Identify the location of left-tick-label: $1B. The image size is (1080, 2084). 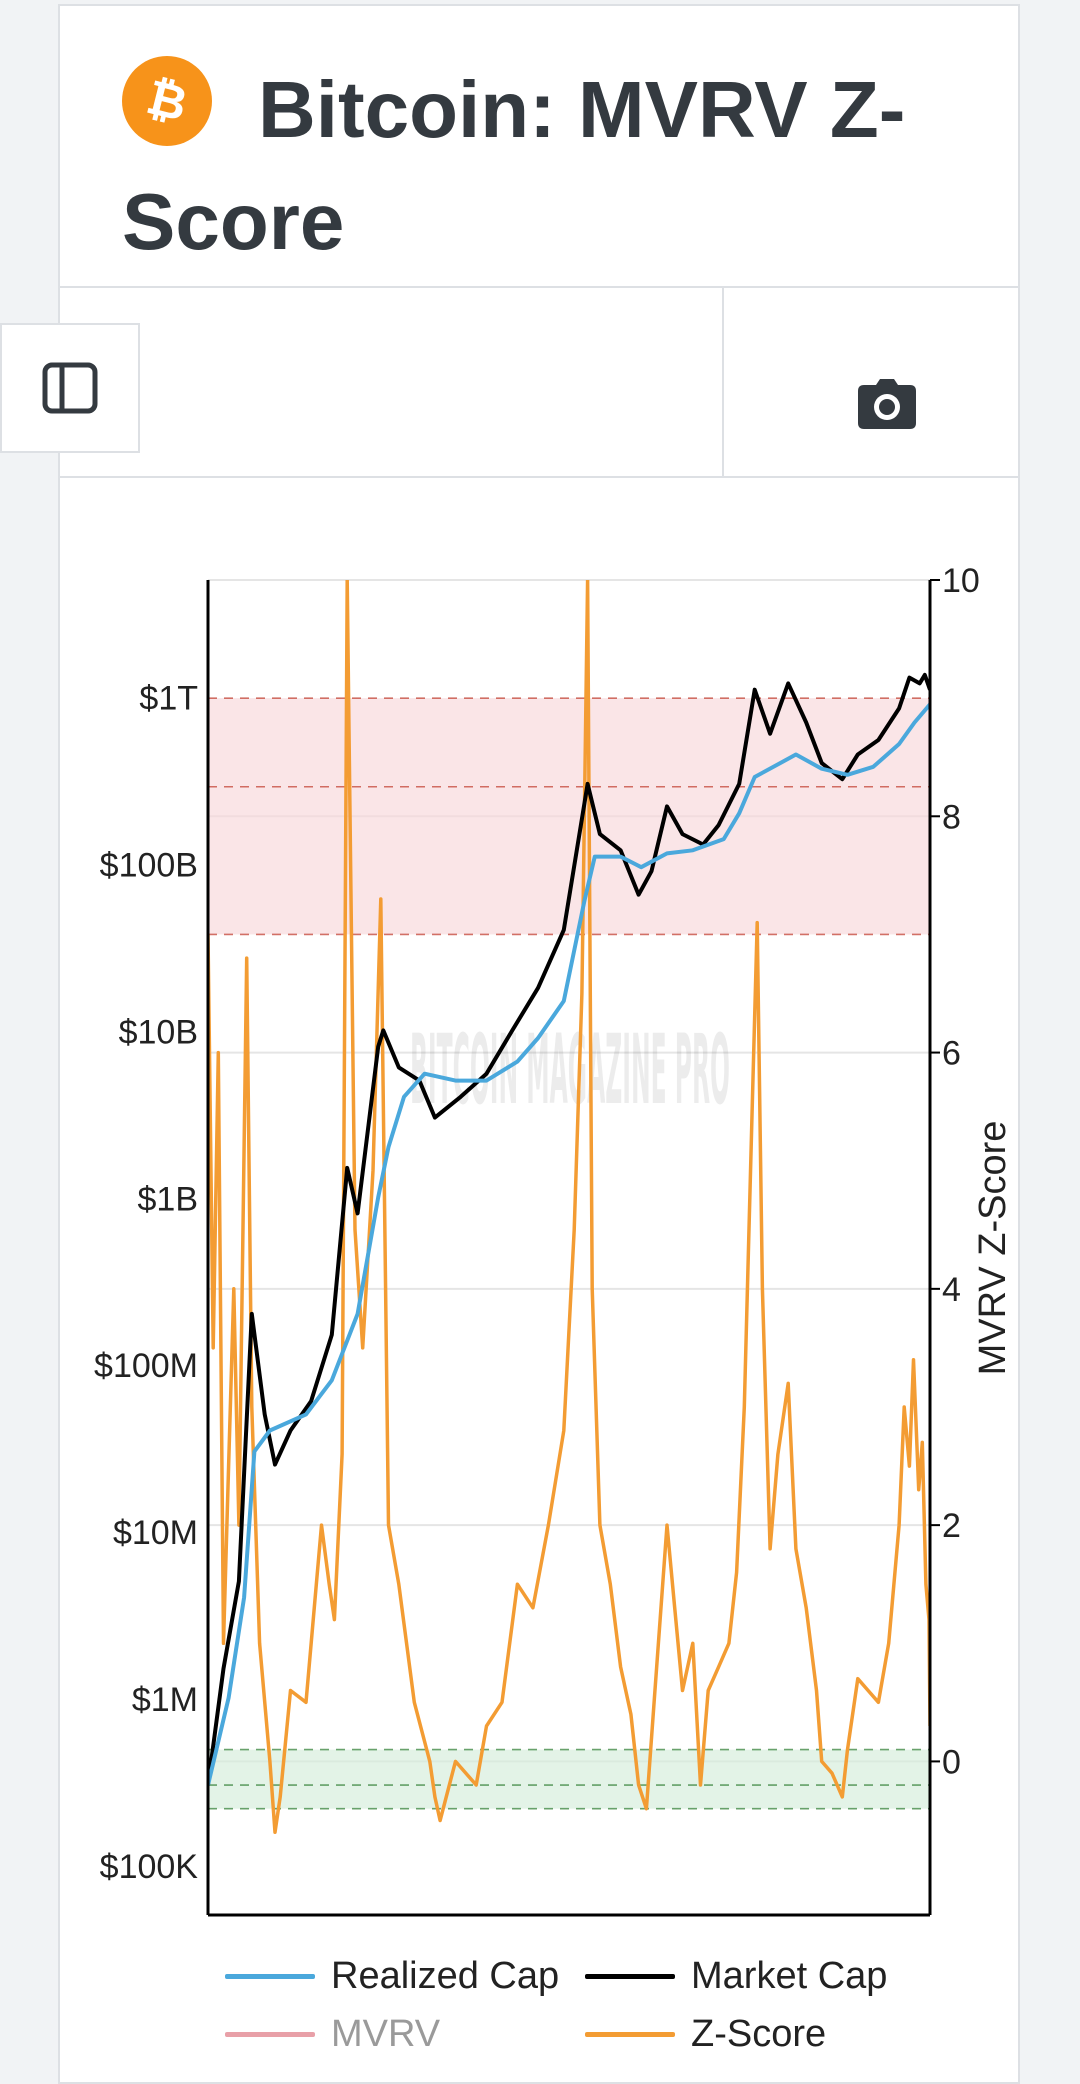
(168, 1199).